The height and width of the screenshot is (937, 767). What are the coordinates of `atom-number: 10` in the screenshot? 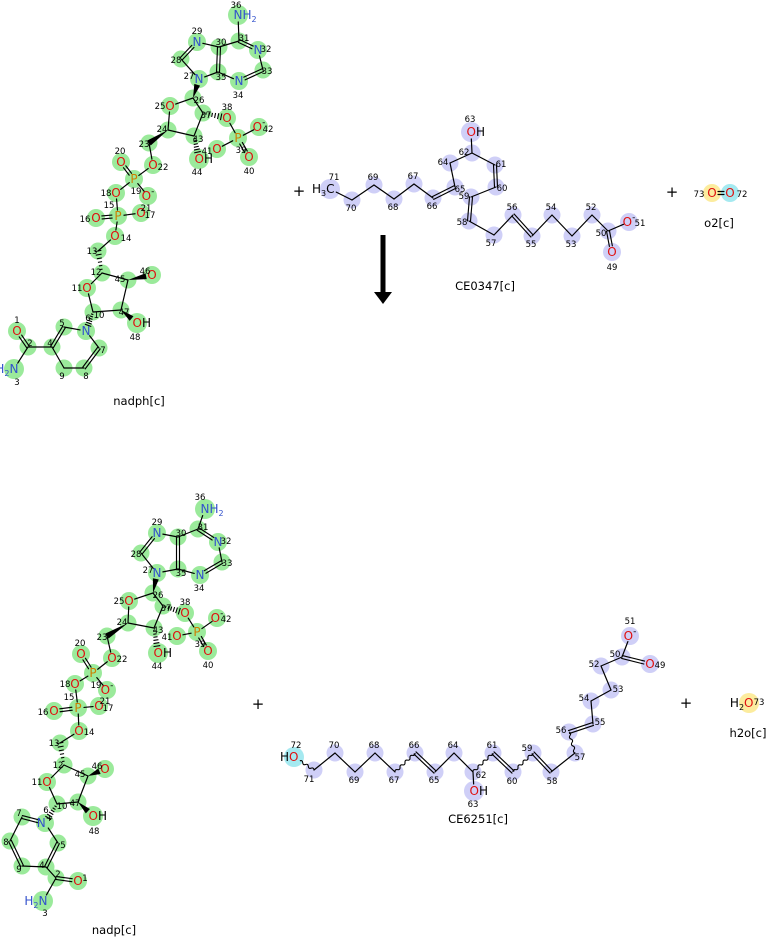 It's located at (99, 316).